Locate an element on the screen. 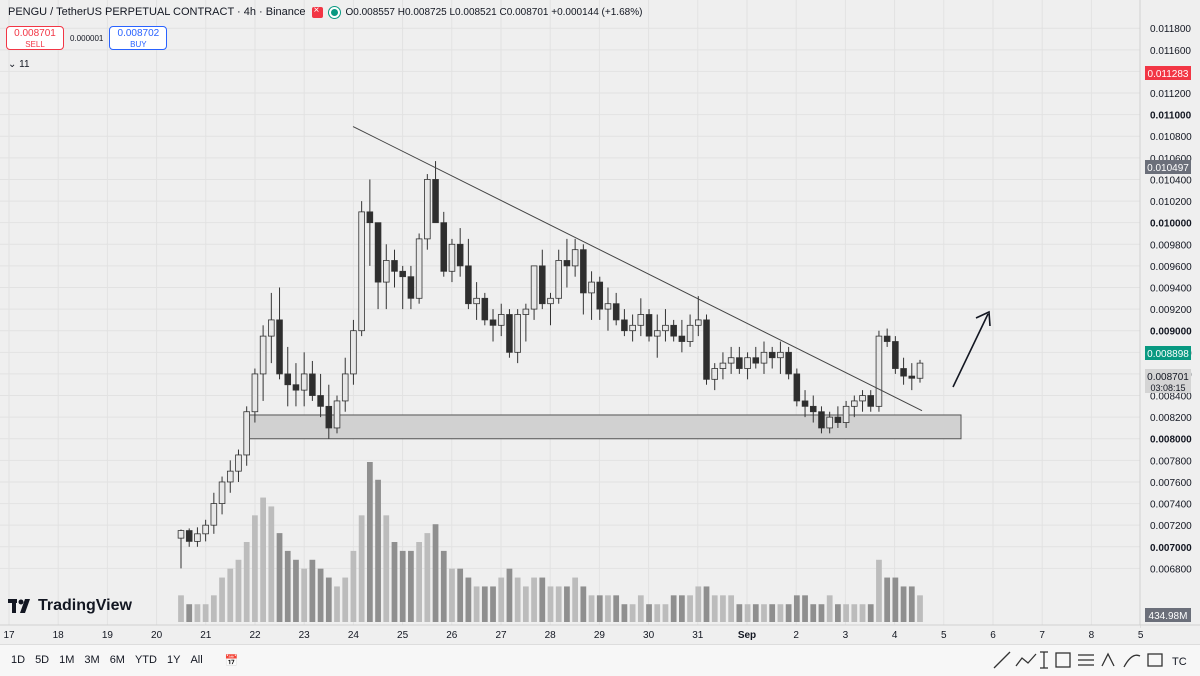 This screenshot has height=676, width=1200. time-tick-label: 5 is located at coordinates (1141, 635).